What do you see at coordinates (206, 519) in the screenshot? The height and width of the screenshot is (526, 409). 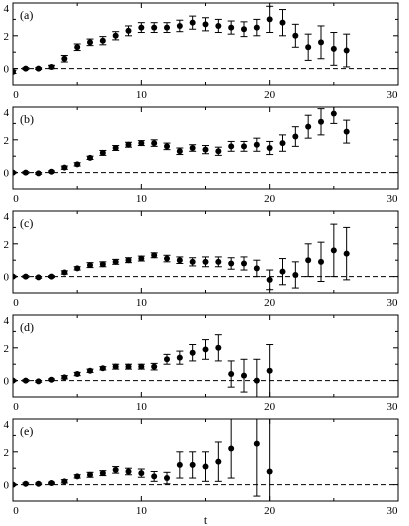 I see `x-axis-label: t` at bounding box center [206, 519].